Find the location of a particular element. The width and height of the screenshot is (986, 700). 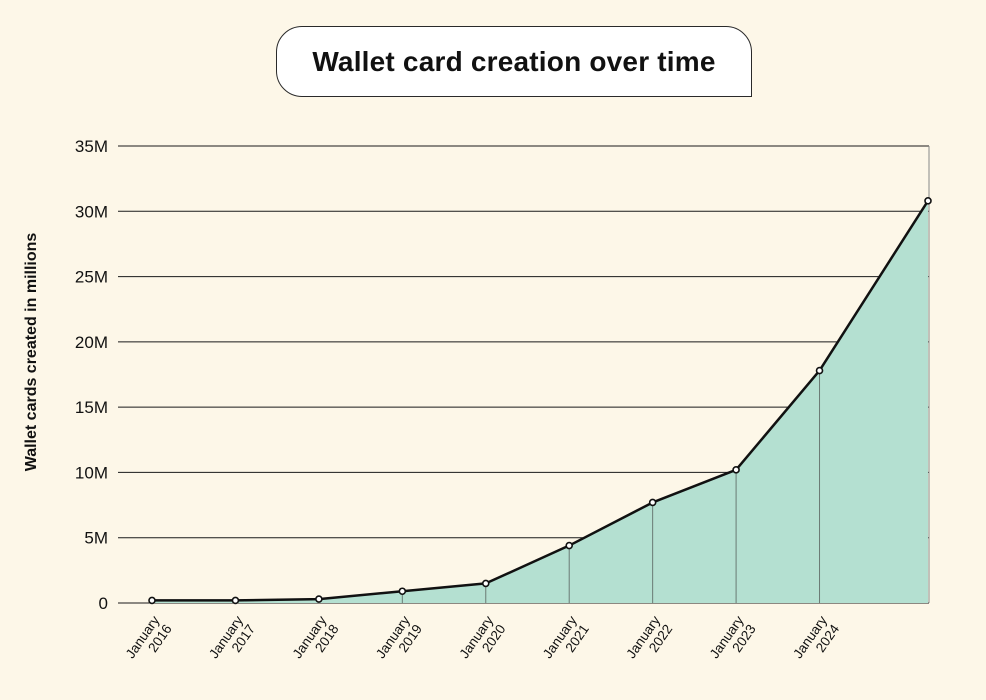

y-axis-label: Wallet cards created in millions is located at coordinates (31, 352).